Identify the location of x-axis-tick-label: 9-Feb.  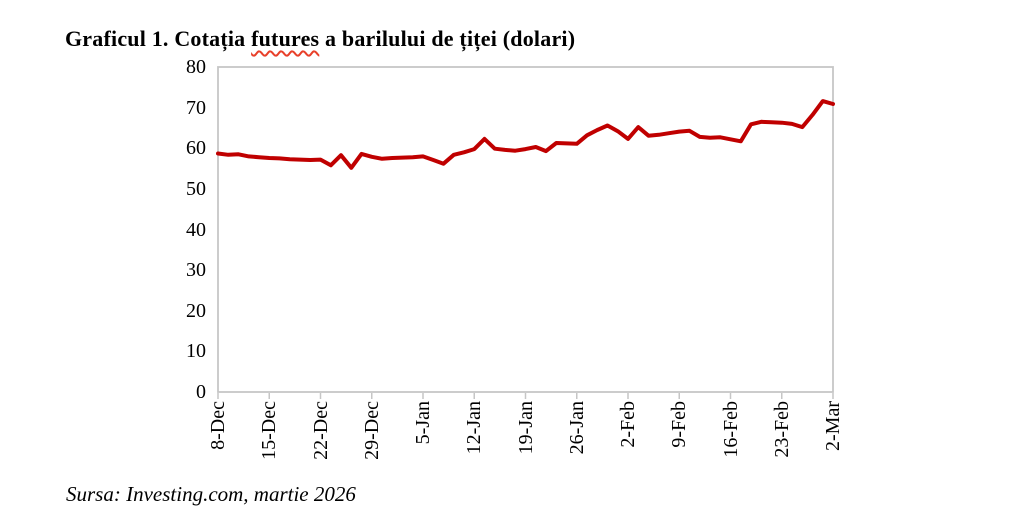
(679, 424).